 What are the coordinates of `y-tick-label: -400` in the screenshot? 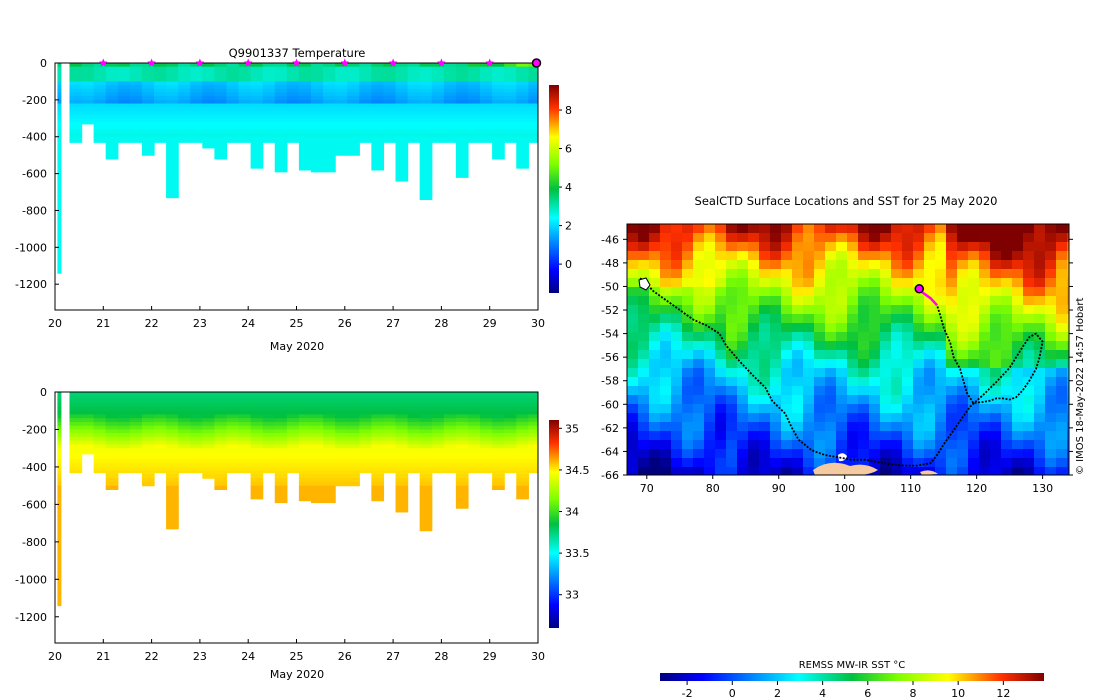 It's located at (34, 467).